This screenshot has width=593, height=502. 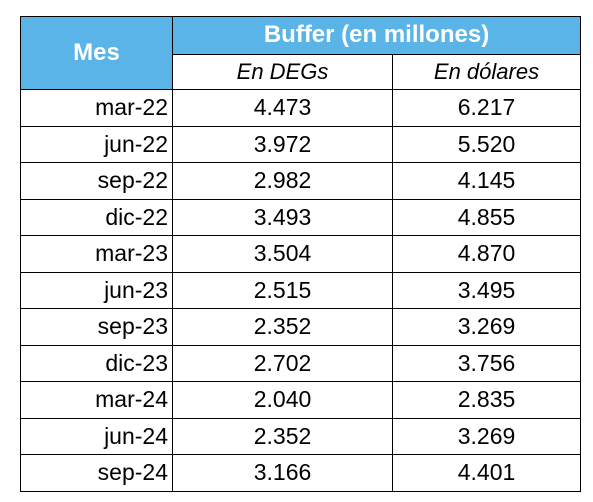 I want to click on cell-mes: mar-23, so click(x=96, y=254).